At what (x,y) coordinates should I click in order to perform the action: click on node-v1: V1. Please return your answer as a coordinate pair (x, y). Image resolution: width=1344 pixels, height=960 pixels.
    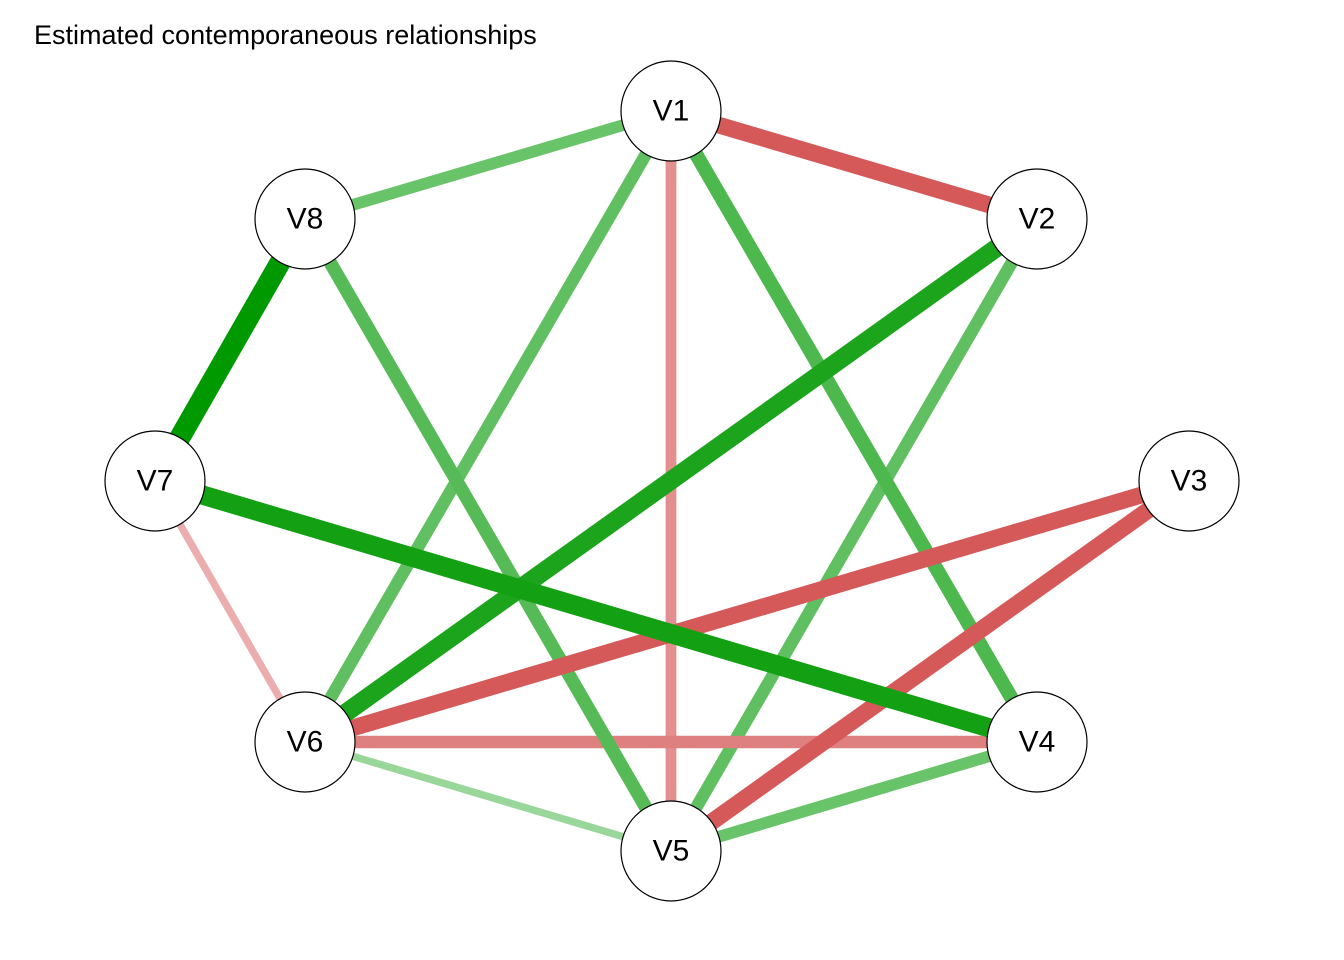
    Looking at the image, I should click on (671, 111).